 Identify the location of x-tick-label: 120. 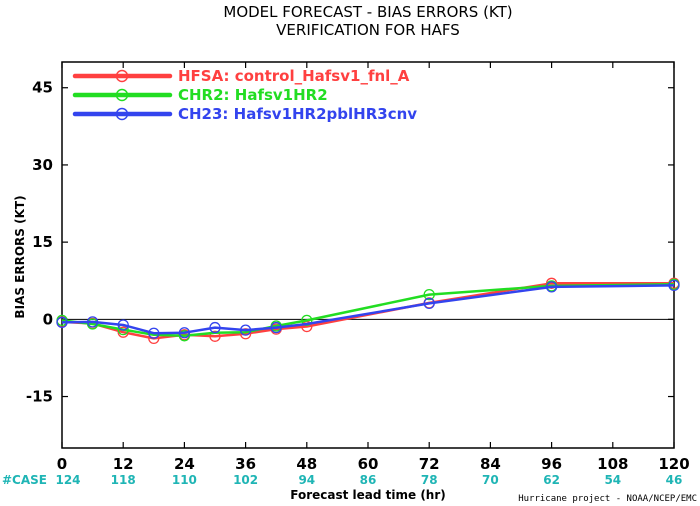
(673, 464).